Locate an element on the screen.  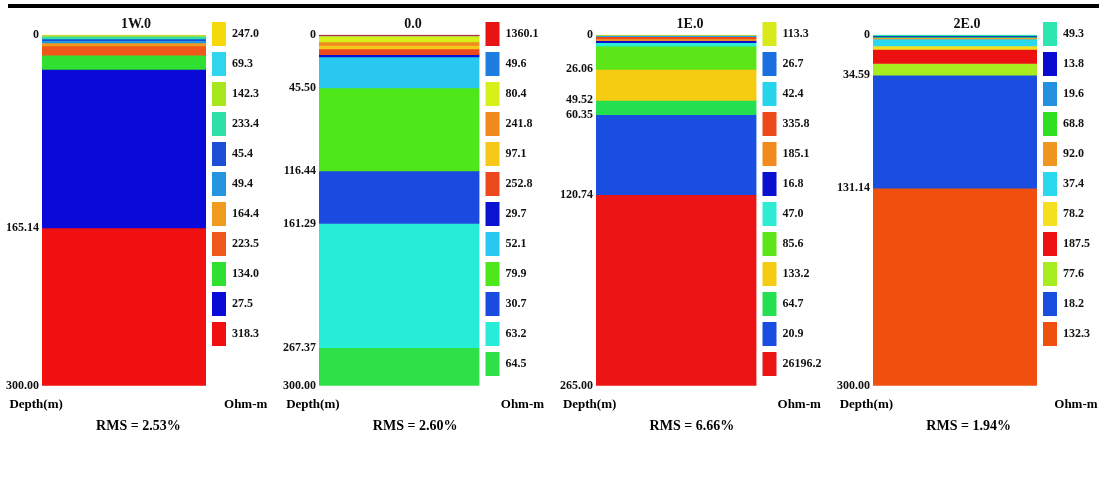
legend-label: 185.1 is located at coordinates (796, 153).